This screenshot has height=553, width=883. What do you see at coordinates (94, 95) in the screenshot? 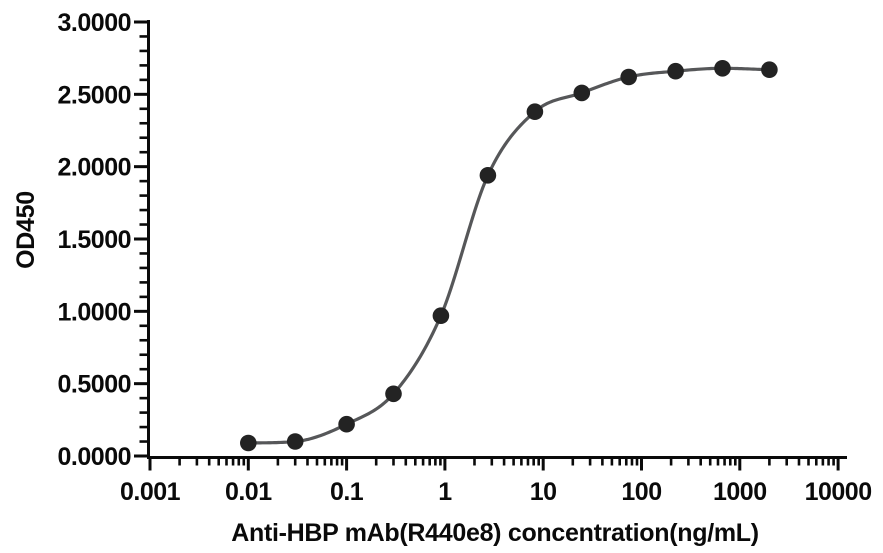
I see `y-tick-label: 2.5000` at bounding box center [94, 95].